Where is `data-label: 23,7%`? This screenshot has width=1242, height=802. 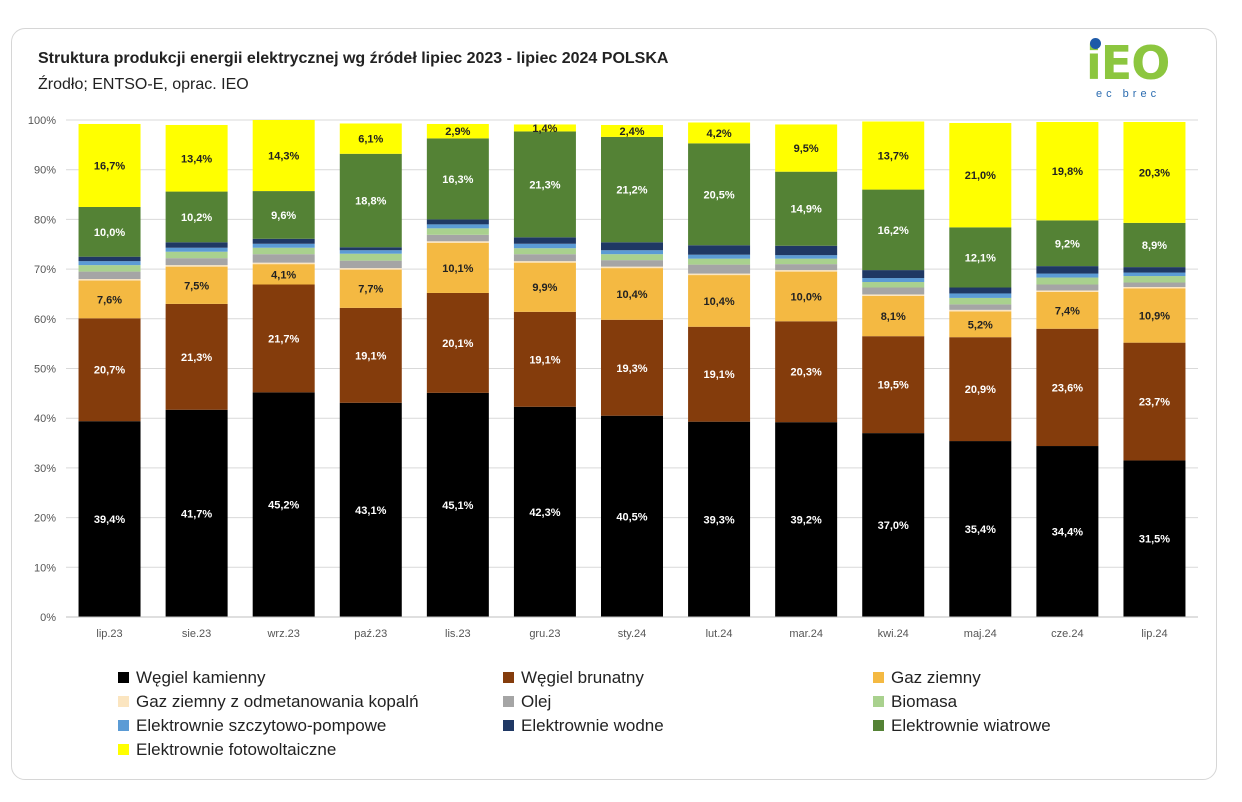 data-label: 23,7% is located at coordinates (1154, 403).